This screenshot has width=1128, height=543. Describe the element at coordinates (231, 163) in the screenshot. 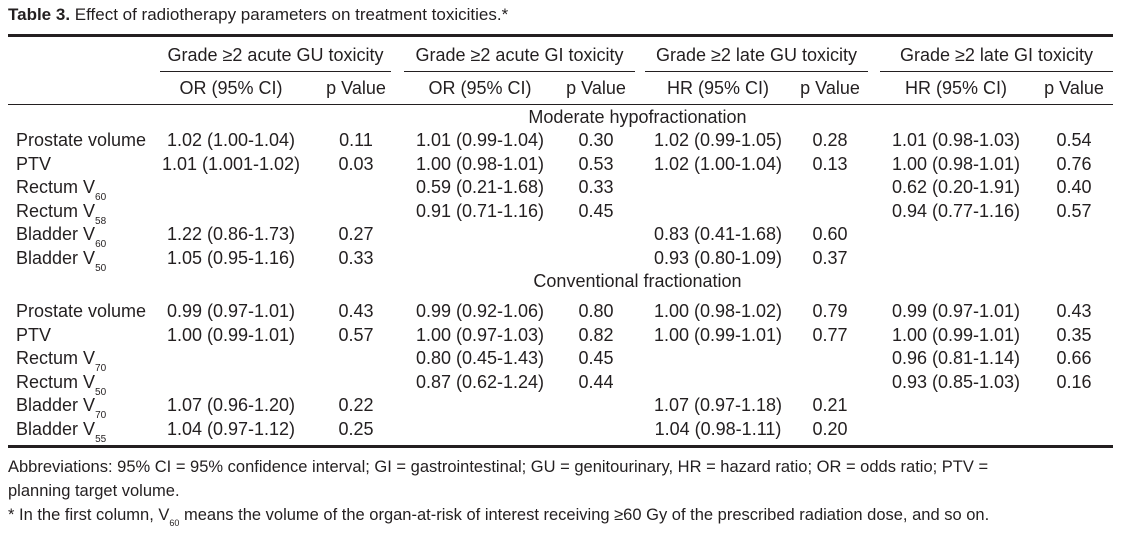

I see `table-cell: 1.01 (1.001-1.02)` at that location.